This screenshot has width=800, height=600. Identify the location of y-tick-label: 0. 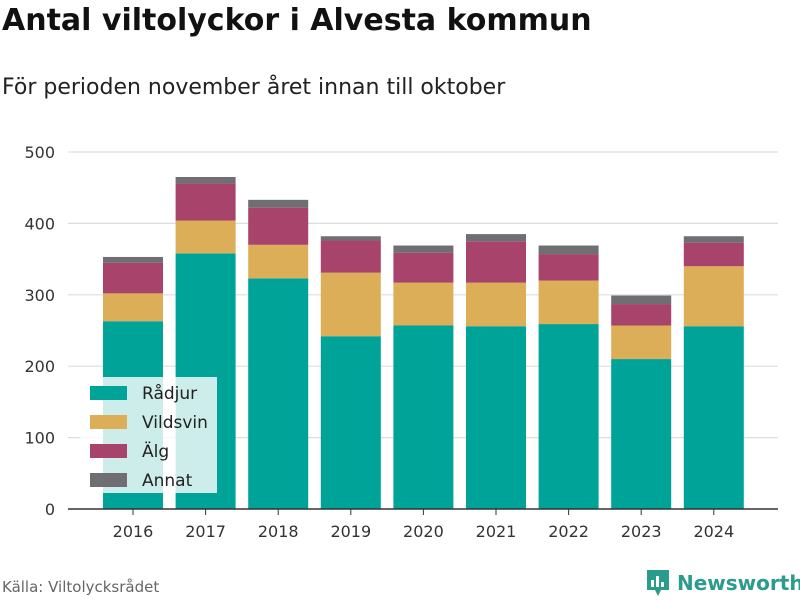
(50, 509).